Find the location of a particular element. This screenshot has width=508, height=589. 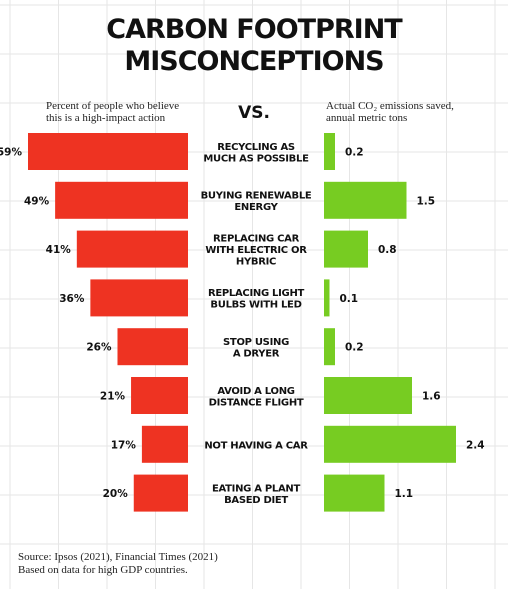

left-bar-label: 21% is located at coordinates (113, 397).